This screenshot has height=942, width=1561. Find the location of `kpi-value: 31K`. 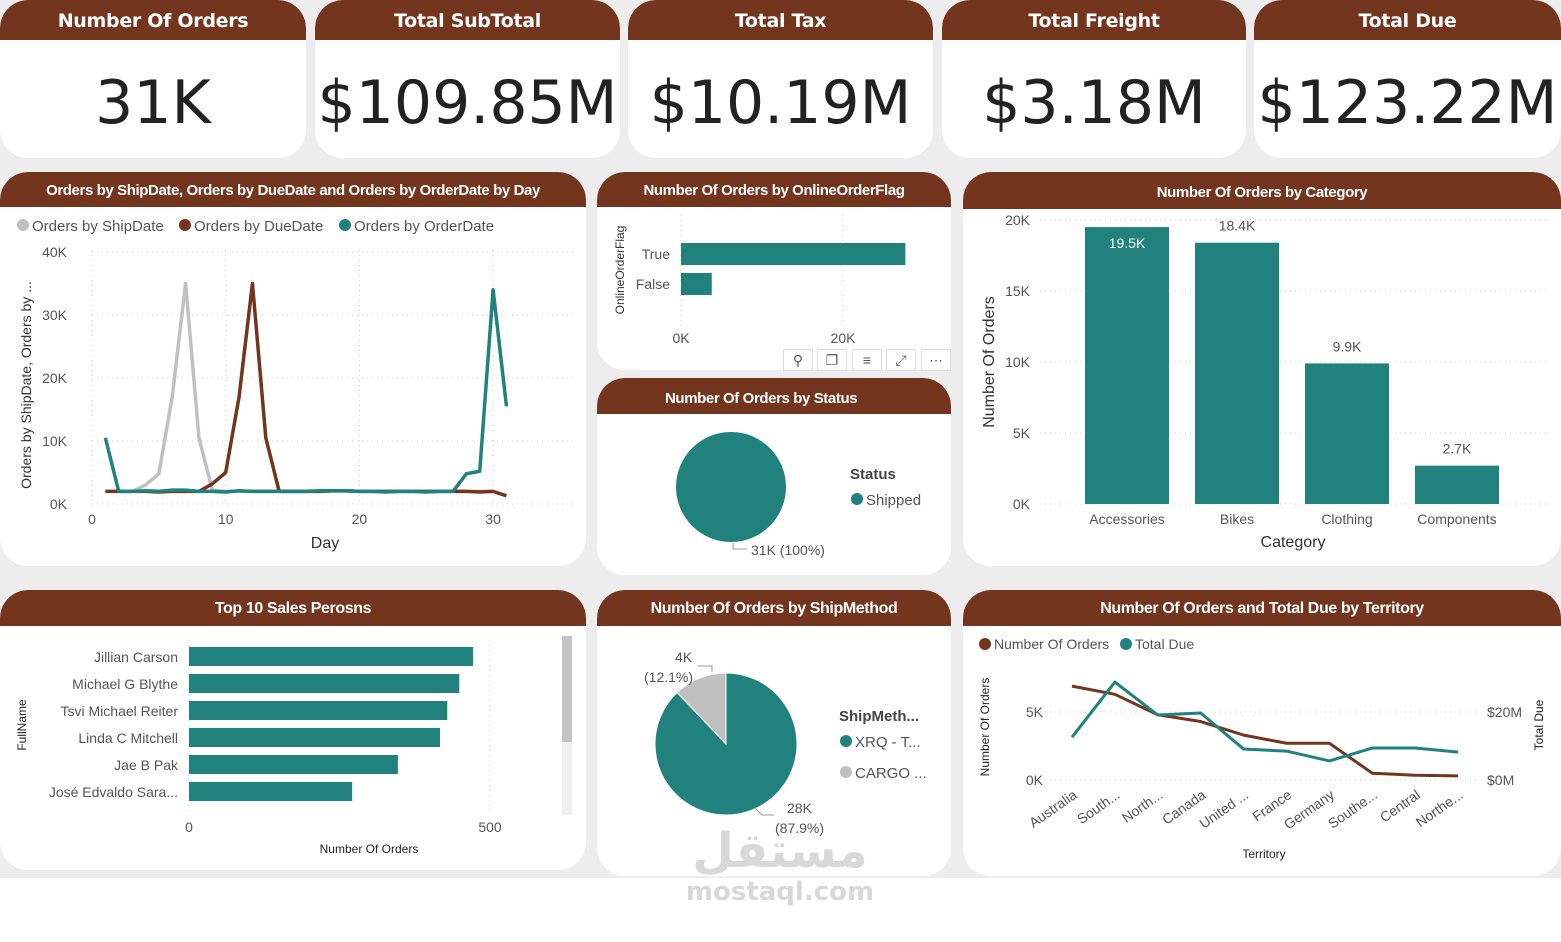

kpi-value: 31K is located at coordinates (153, 103).